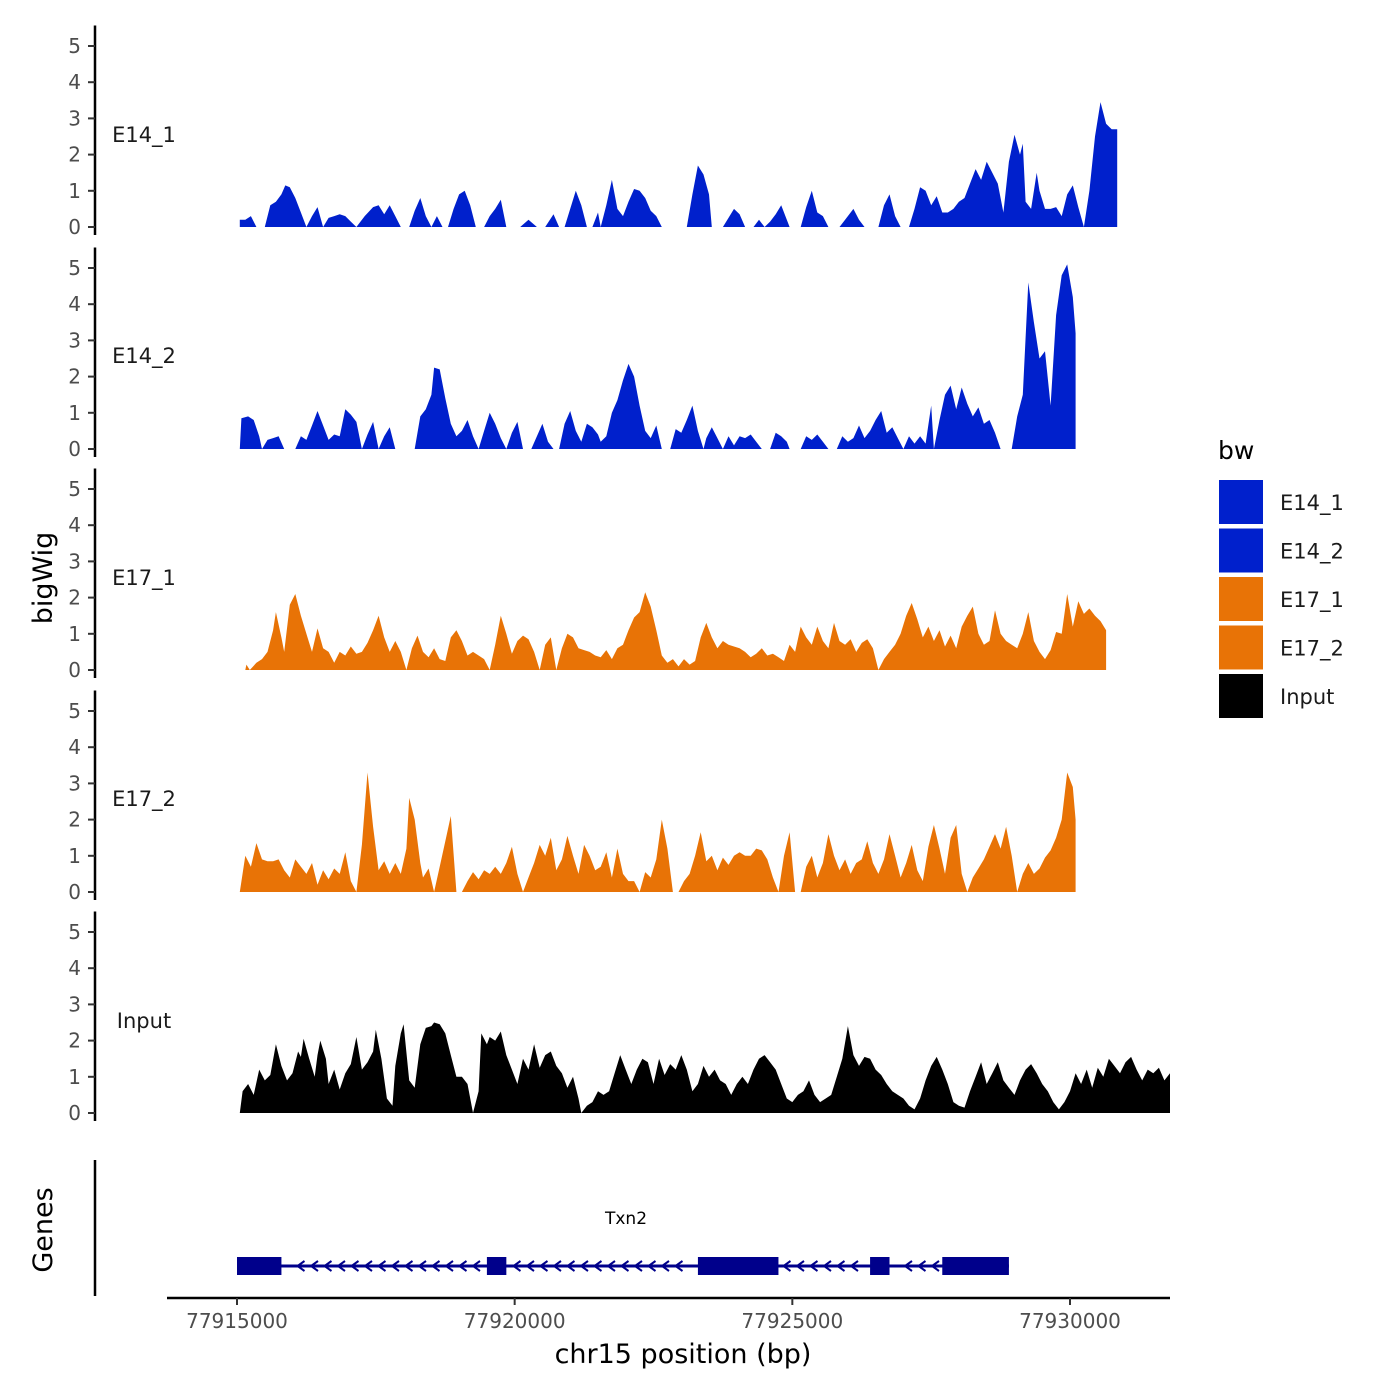 This screenshot has height=1400, width=1400. I want to click on legend-key-Input, so click(1241, 696).